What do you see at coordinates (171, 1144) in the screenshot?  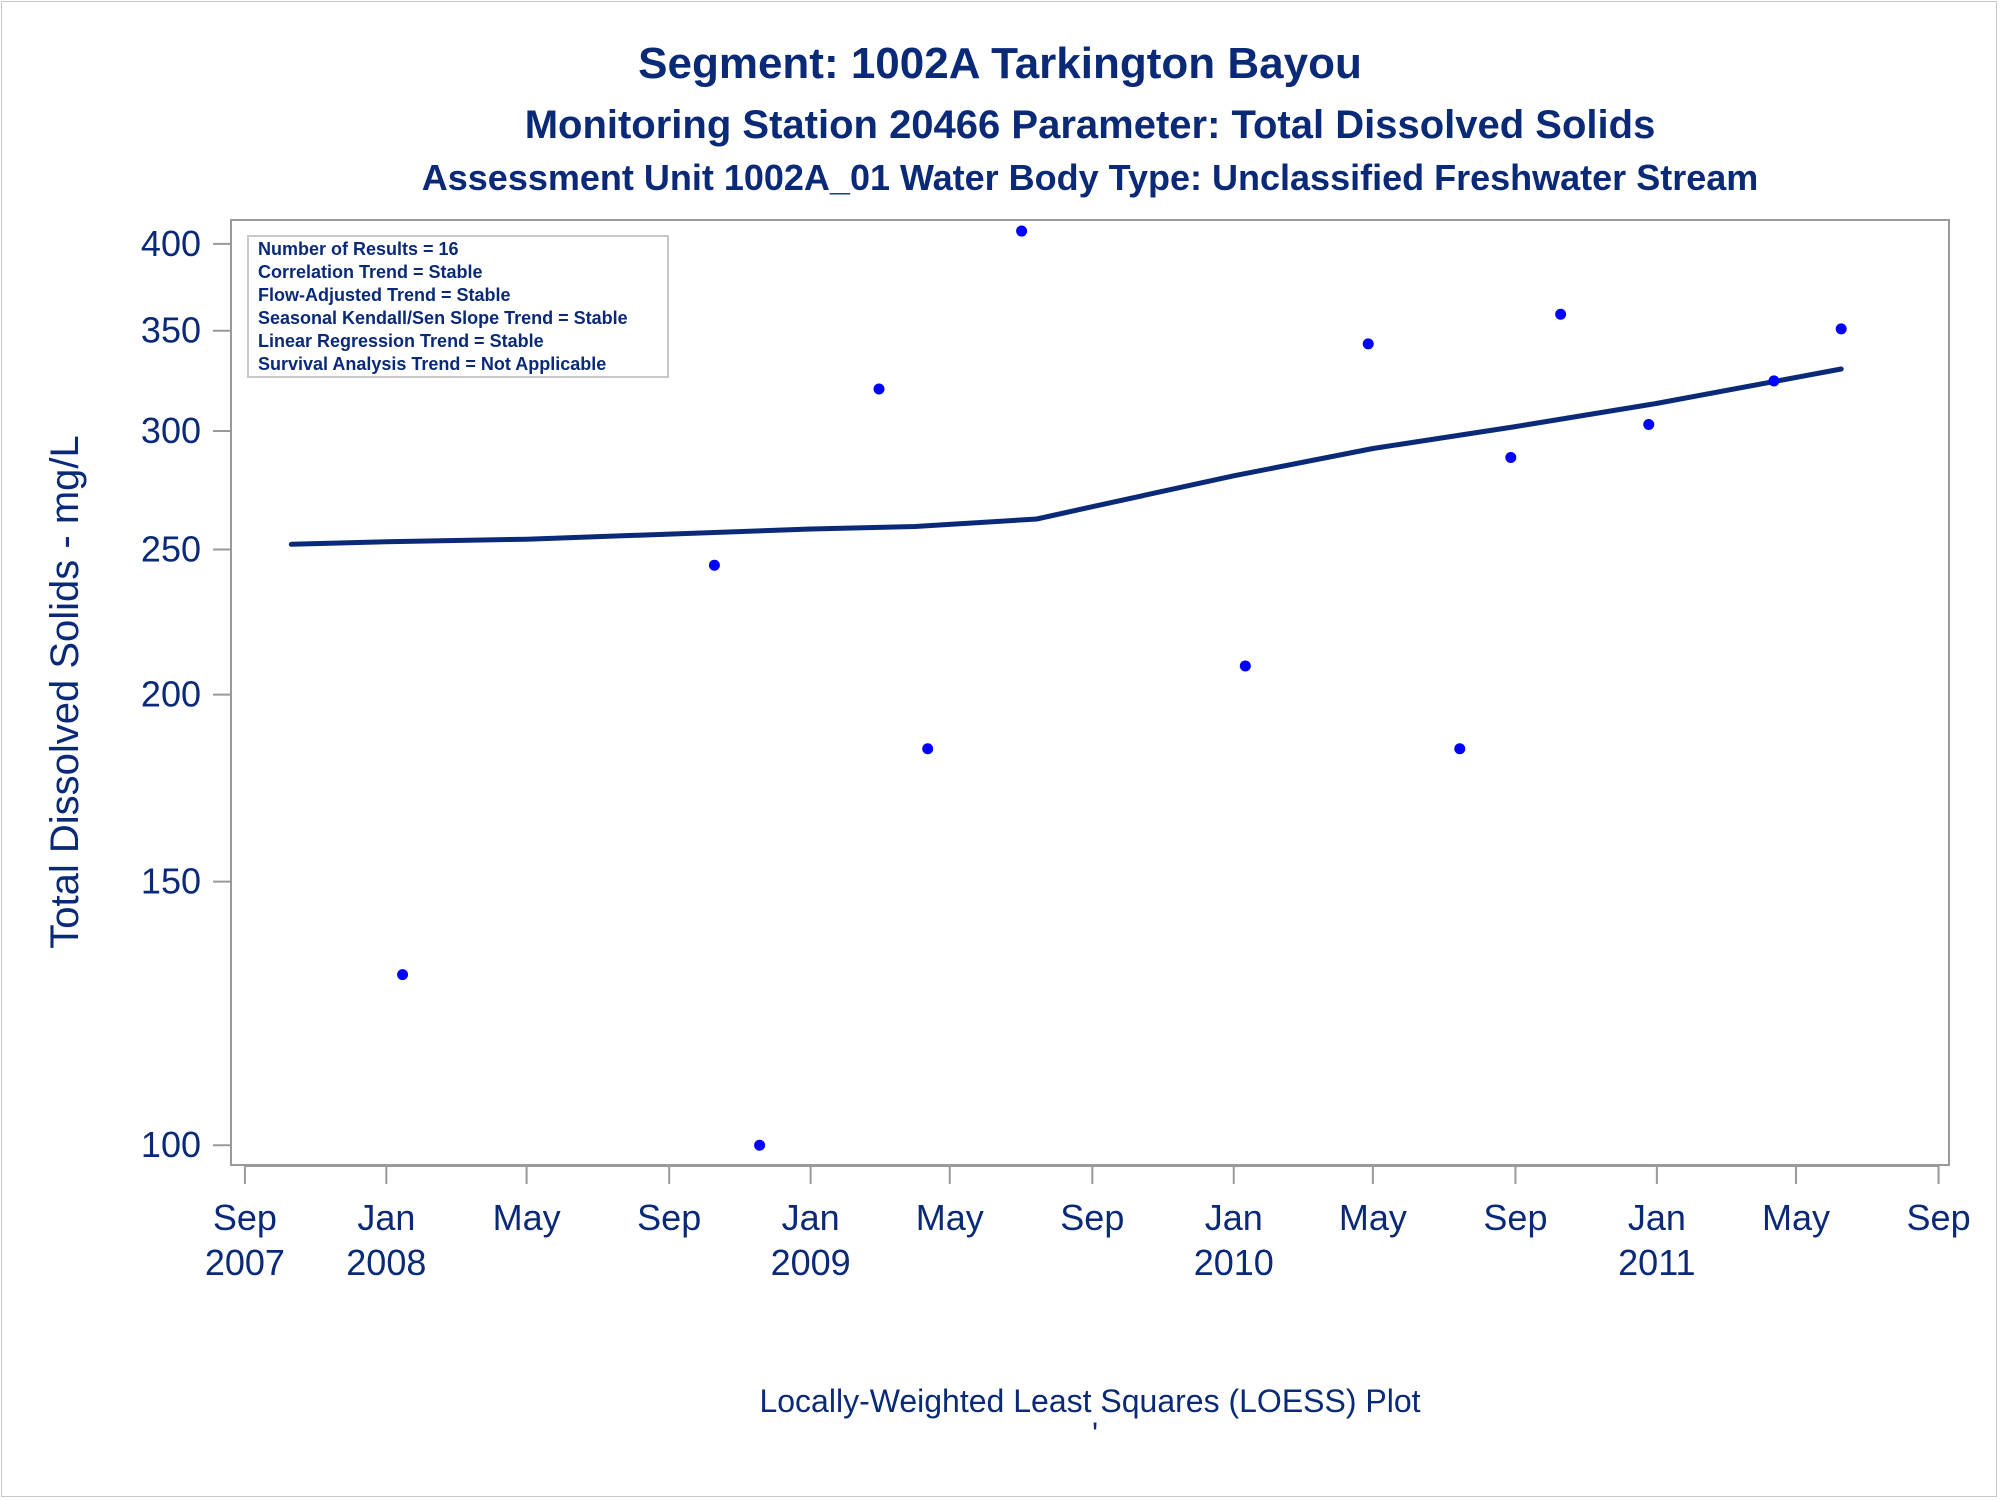 I see `y-tick-label: 100` at bounding box center [171, 1144].